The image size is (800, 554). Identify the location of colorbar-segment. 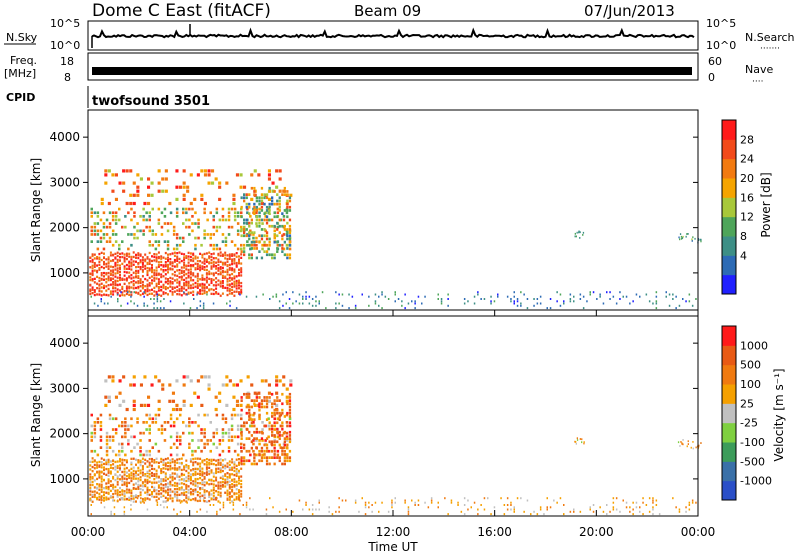
(729, 284).